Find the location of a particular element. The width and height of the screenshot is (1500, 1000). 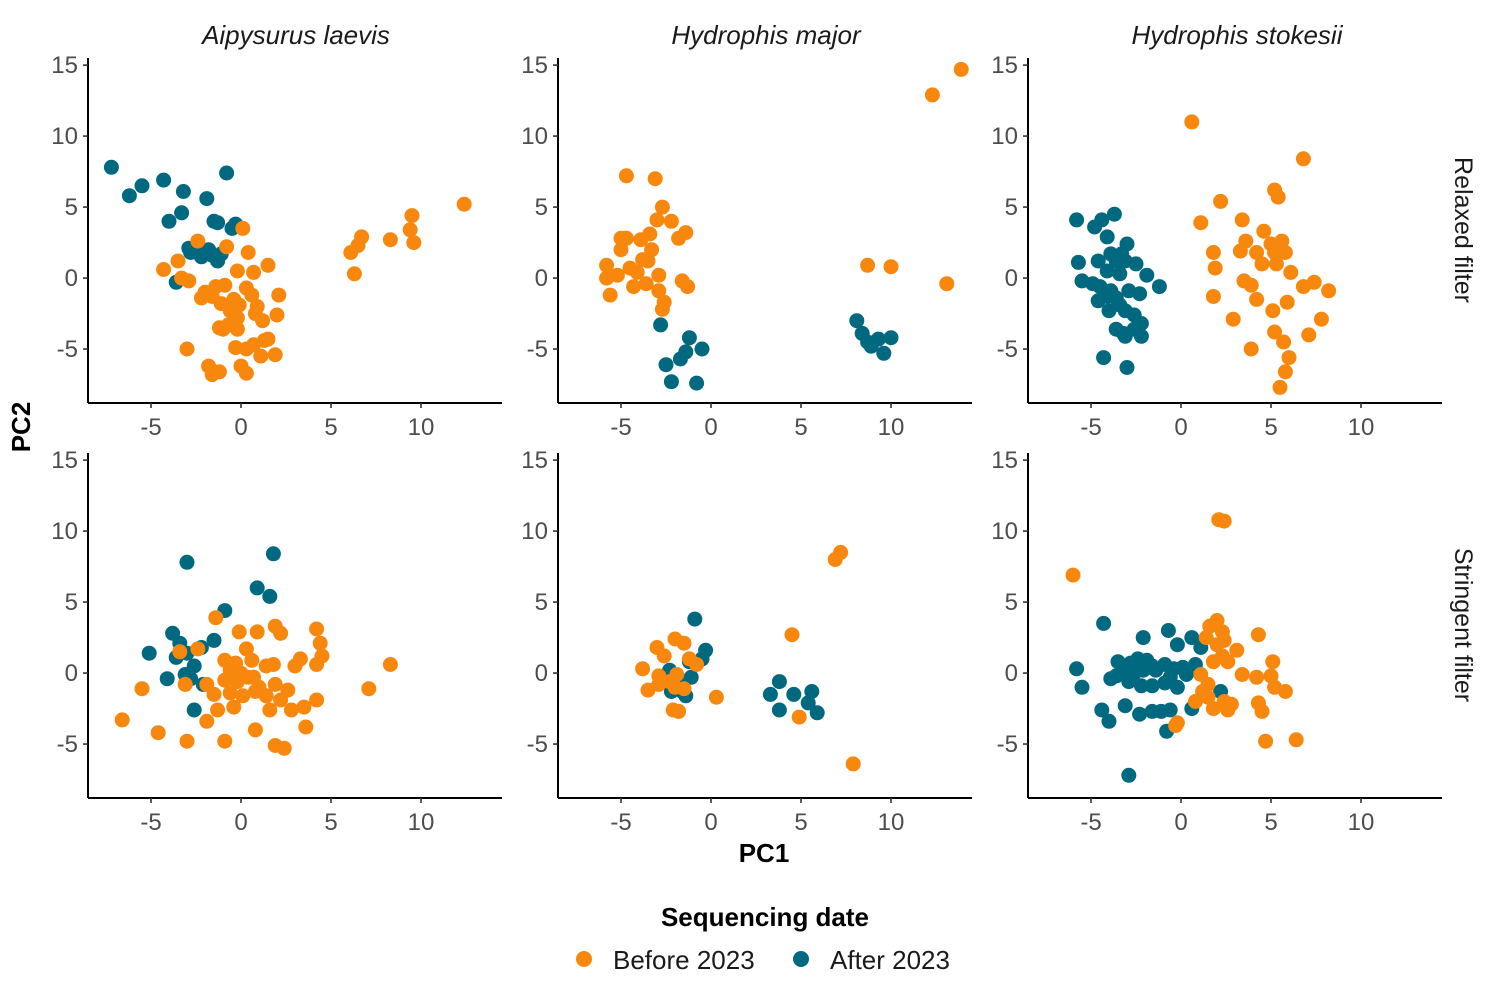

legend-label-after-2023: After 2023 is located at coordinates (890, 960).